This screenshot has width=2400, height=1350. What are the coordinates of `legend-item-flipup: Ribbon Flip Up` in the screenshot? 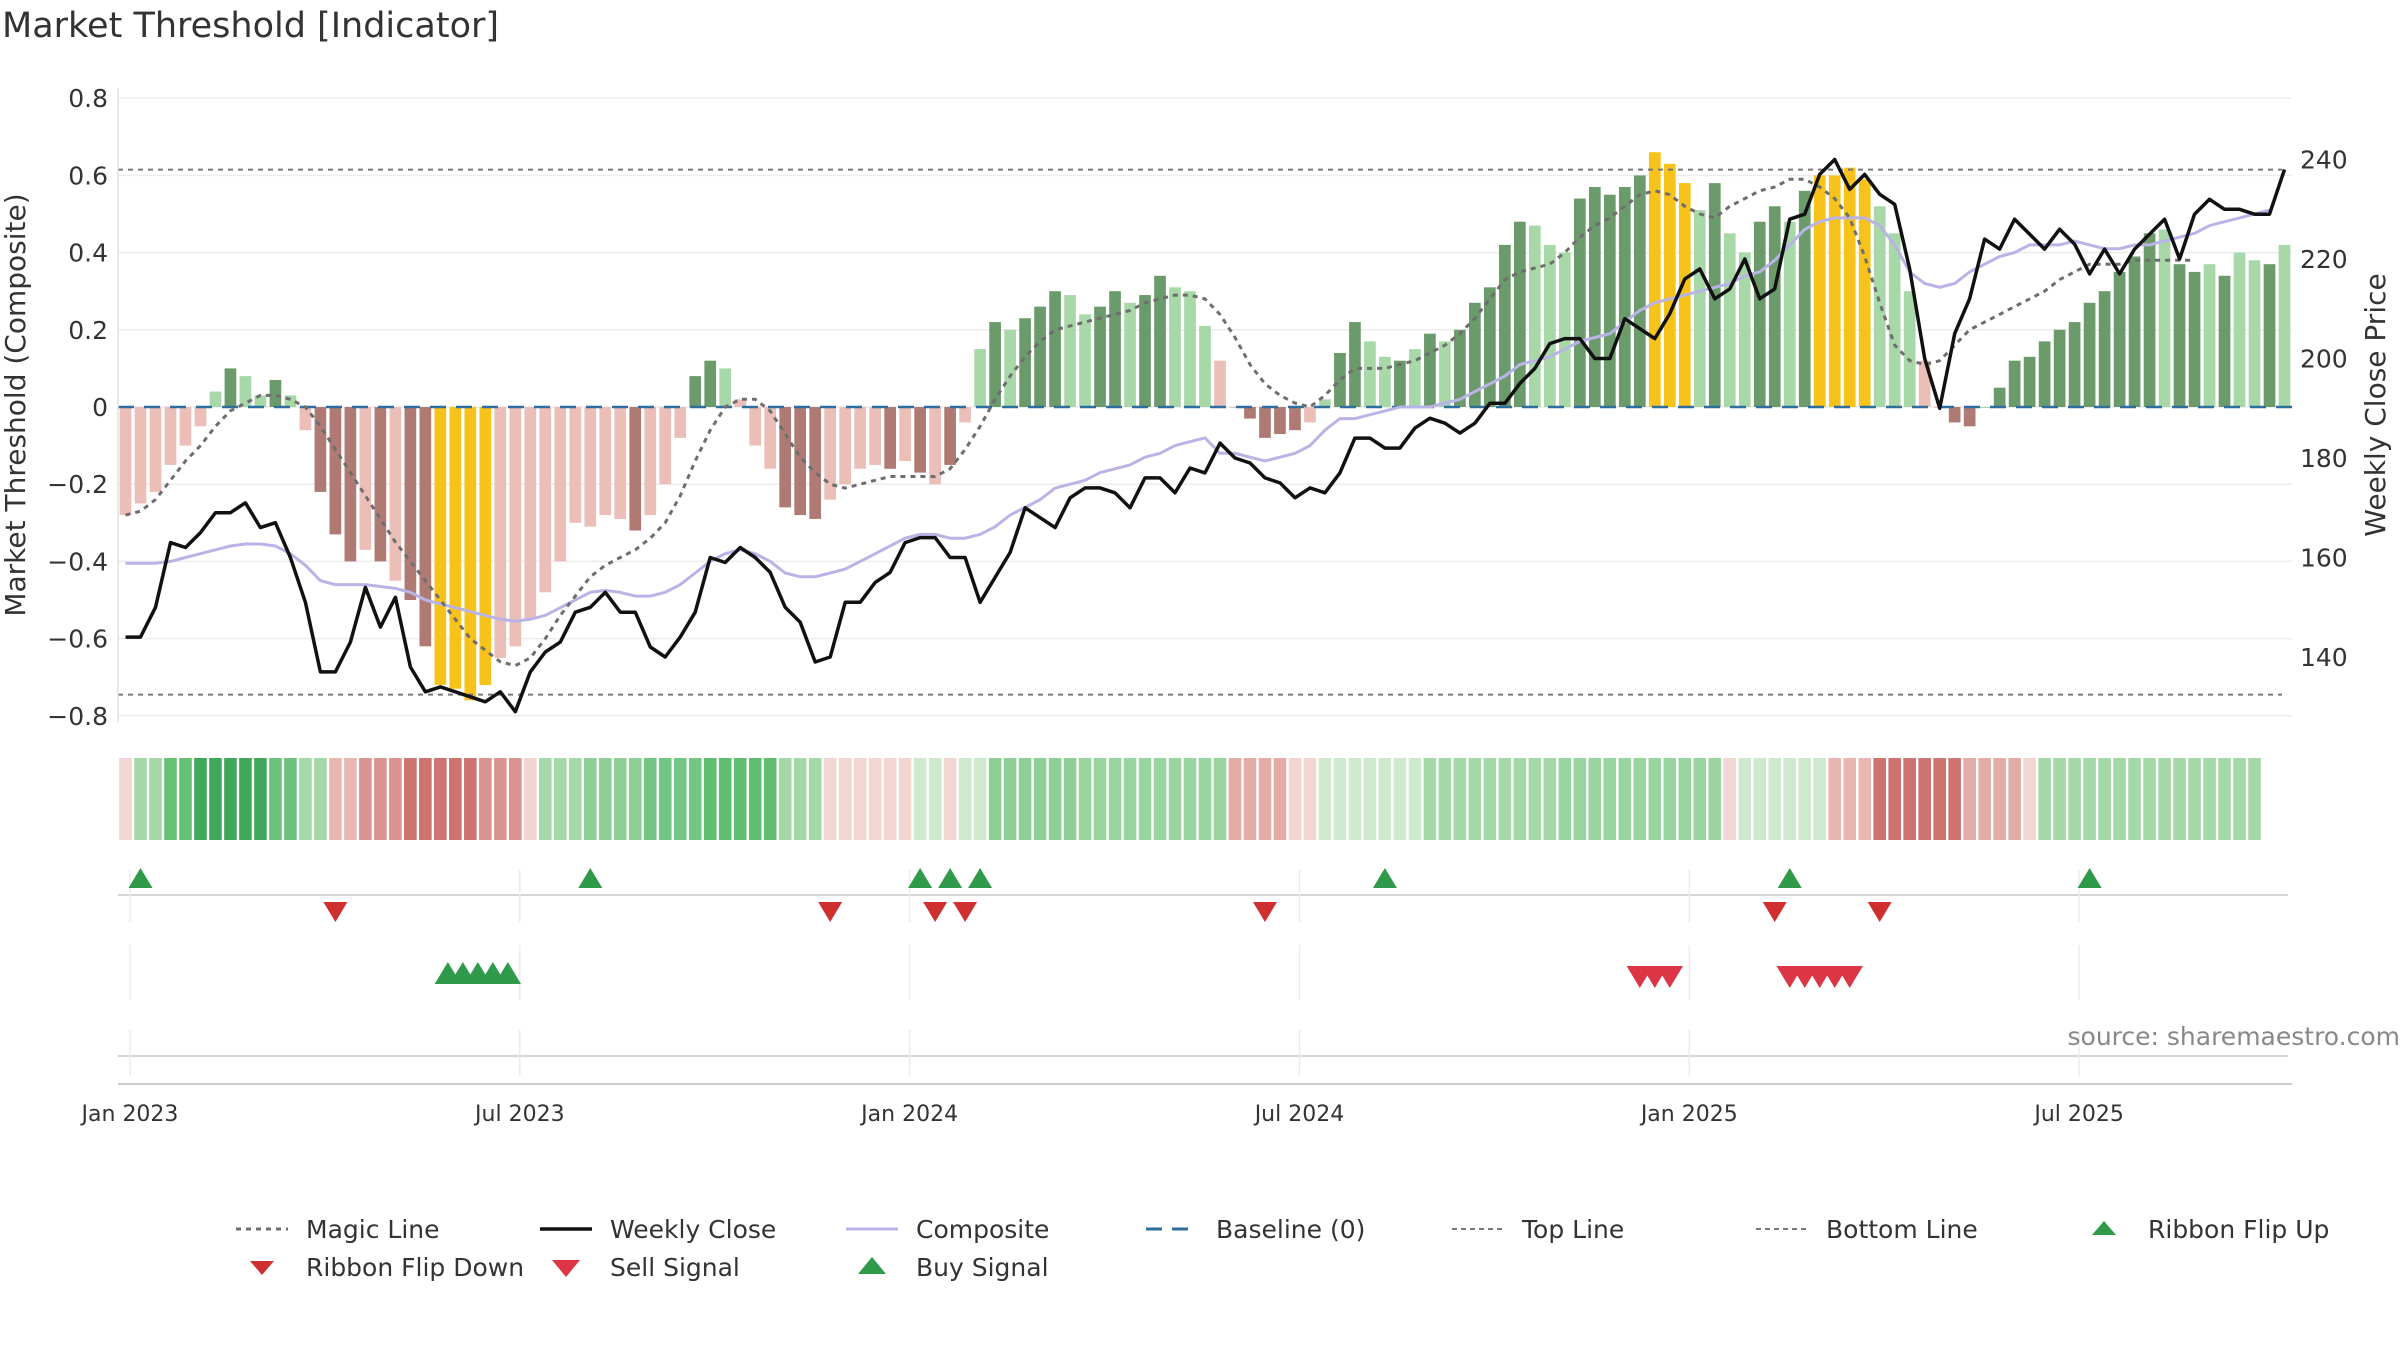 It's located at (2201, 1229).